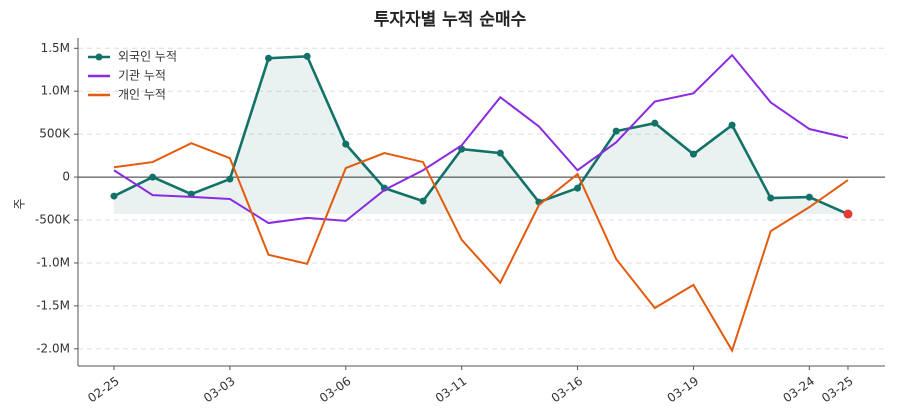 The height and width of the screenshot is (420, 900). What do you see at coordinates (450, 20) in the screenshot?
I see `chart-title: 투자자별 누적 순매수` at bounding box center [450, 20].